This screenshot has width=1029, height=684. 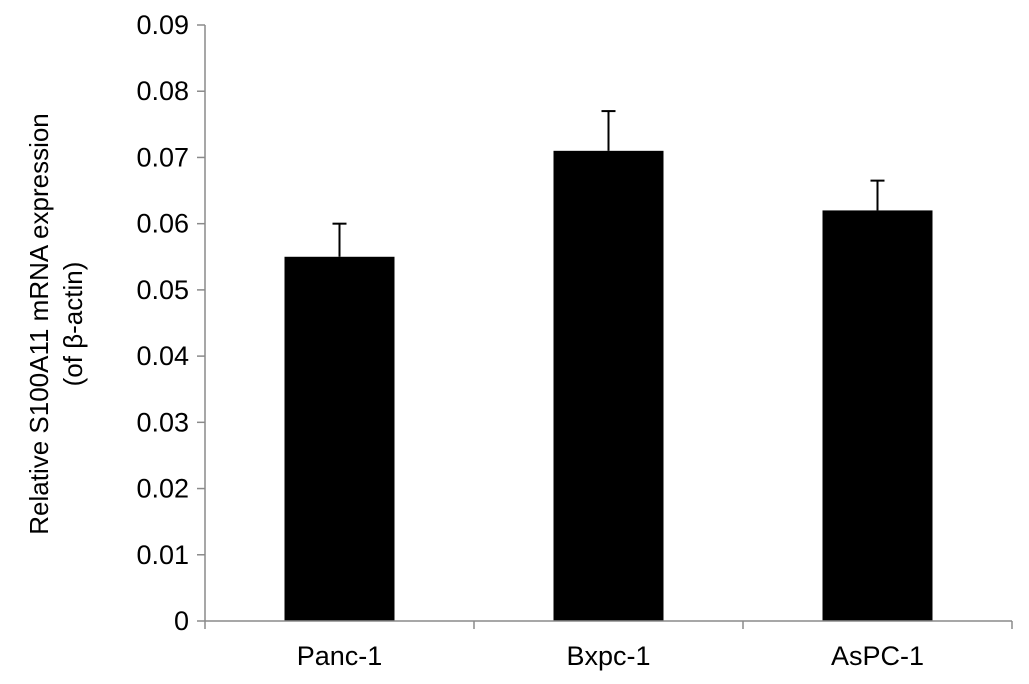 What do you see at coordinates (39, 324) in the screenshot?
I see `y-axis-title-line-1: Relative S100A11 mRNA expression` at bounding box center [39, 324].